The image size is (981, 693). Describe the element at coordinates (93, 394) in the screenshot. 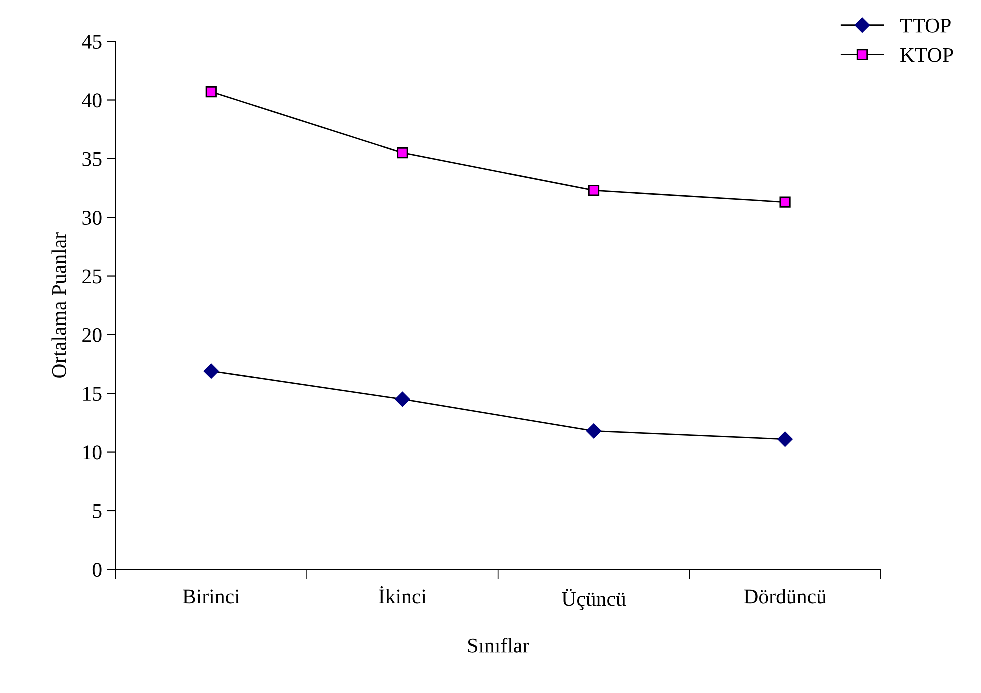

I see `y-tick-label: 15` at that location.